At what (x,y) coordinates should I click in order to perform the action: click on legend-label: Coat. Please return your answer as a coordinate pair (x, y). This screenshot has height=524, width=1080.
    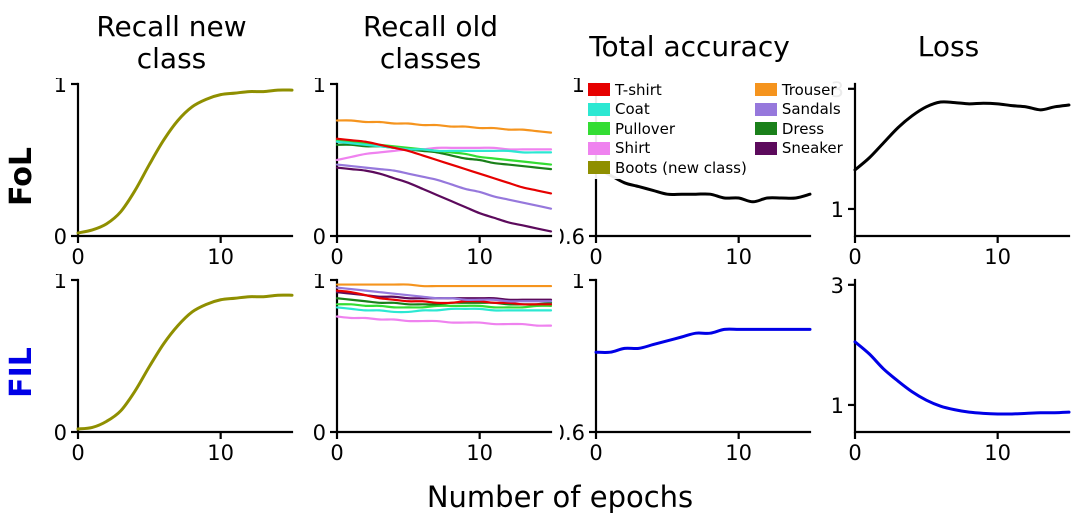
    Looking at the image, I should click on (632, 109).